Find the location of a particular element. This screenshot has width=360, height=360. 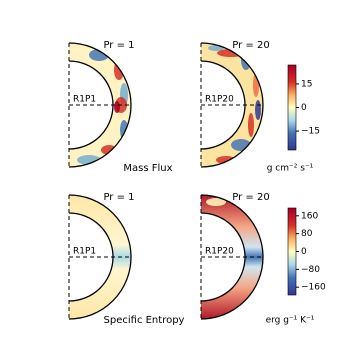

unit-label: erg g⁻¹ K⁻¹ is located at coordinates (290, 321).